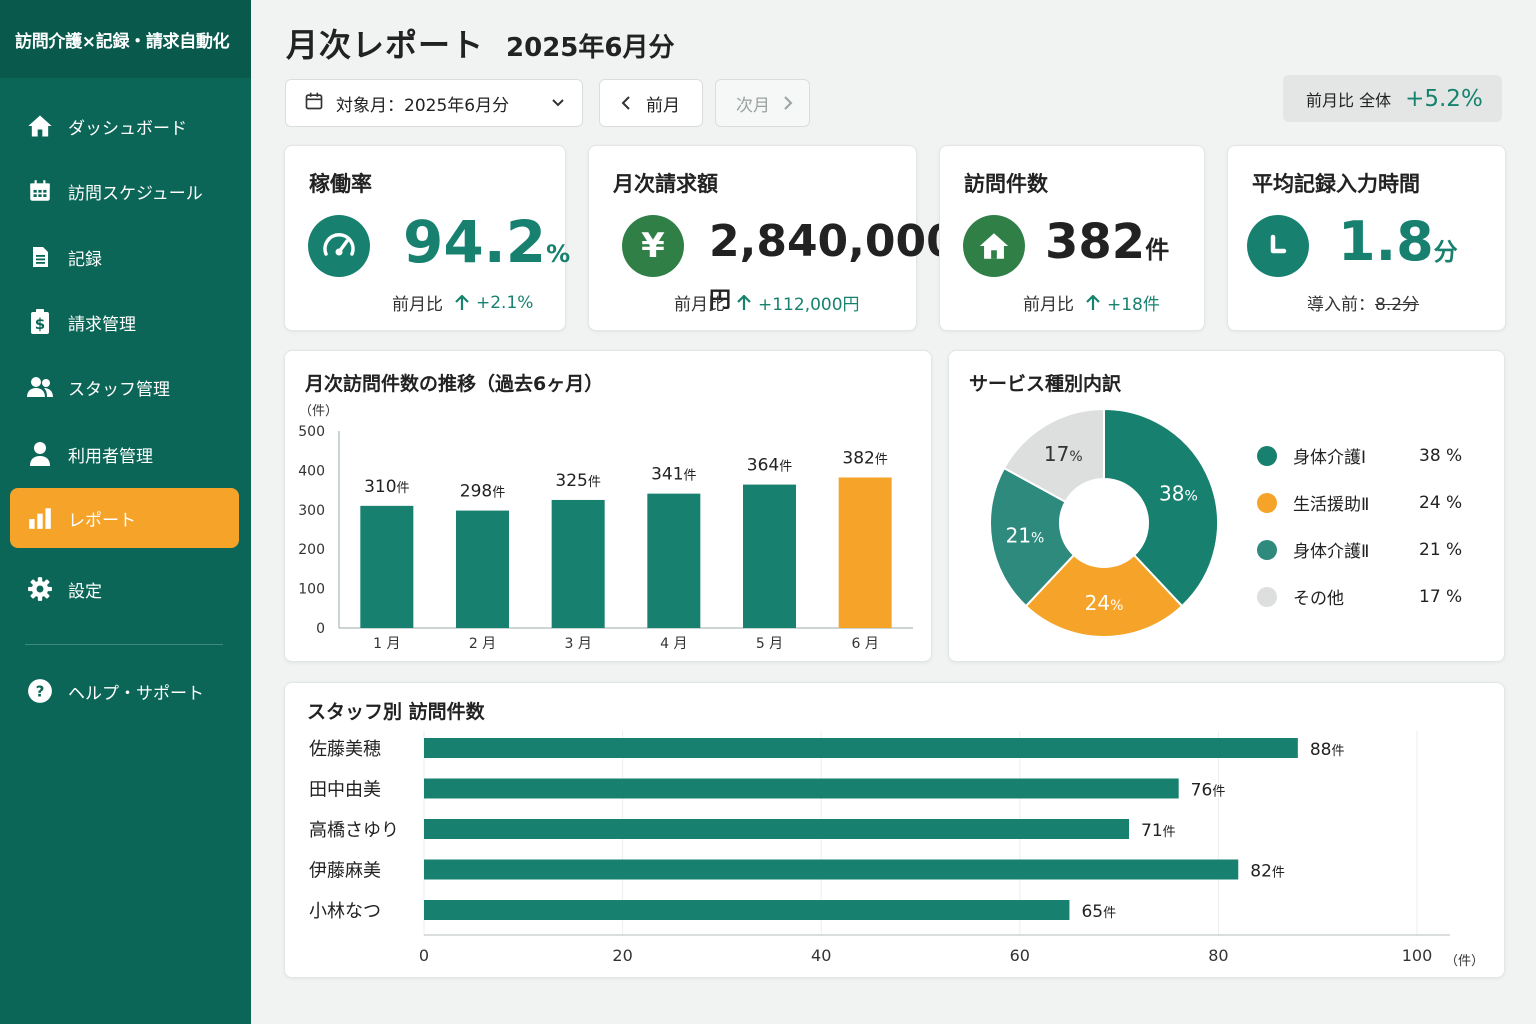 This screenshot has width=1536, height=1024. Describe the element at coordinates (454, 384) in the screenshot. I see `chart-title: 月次訪問件数の推移（過去6ヶ月）` at that location.